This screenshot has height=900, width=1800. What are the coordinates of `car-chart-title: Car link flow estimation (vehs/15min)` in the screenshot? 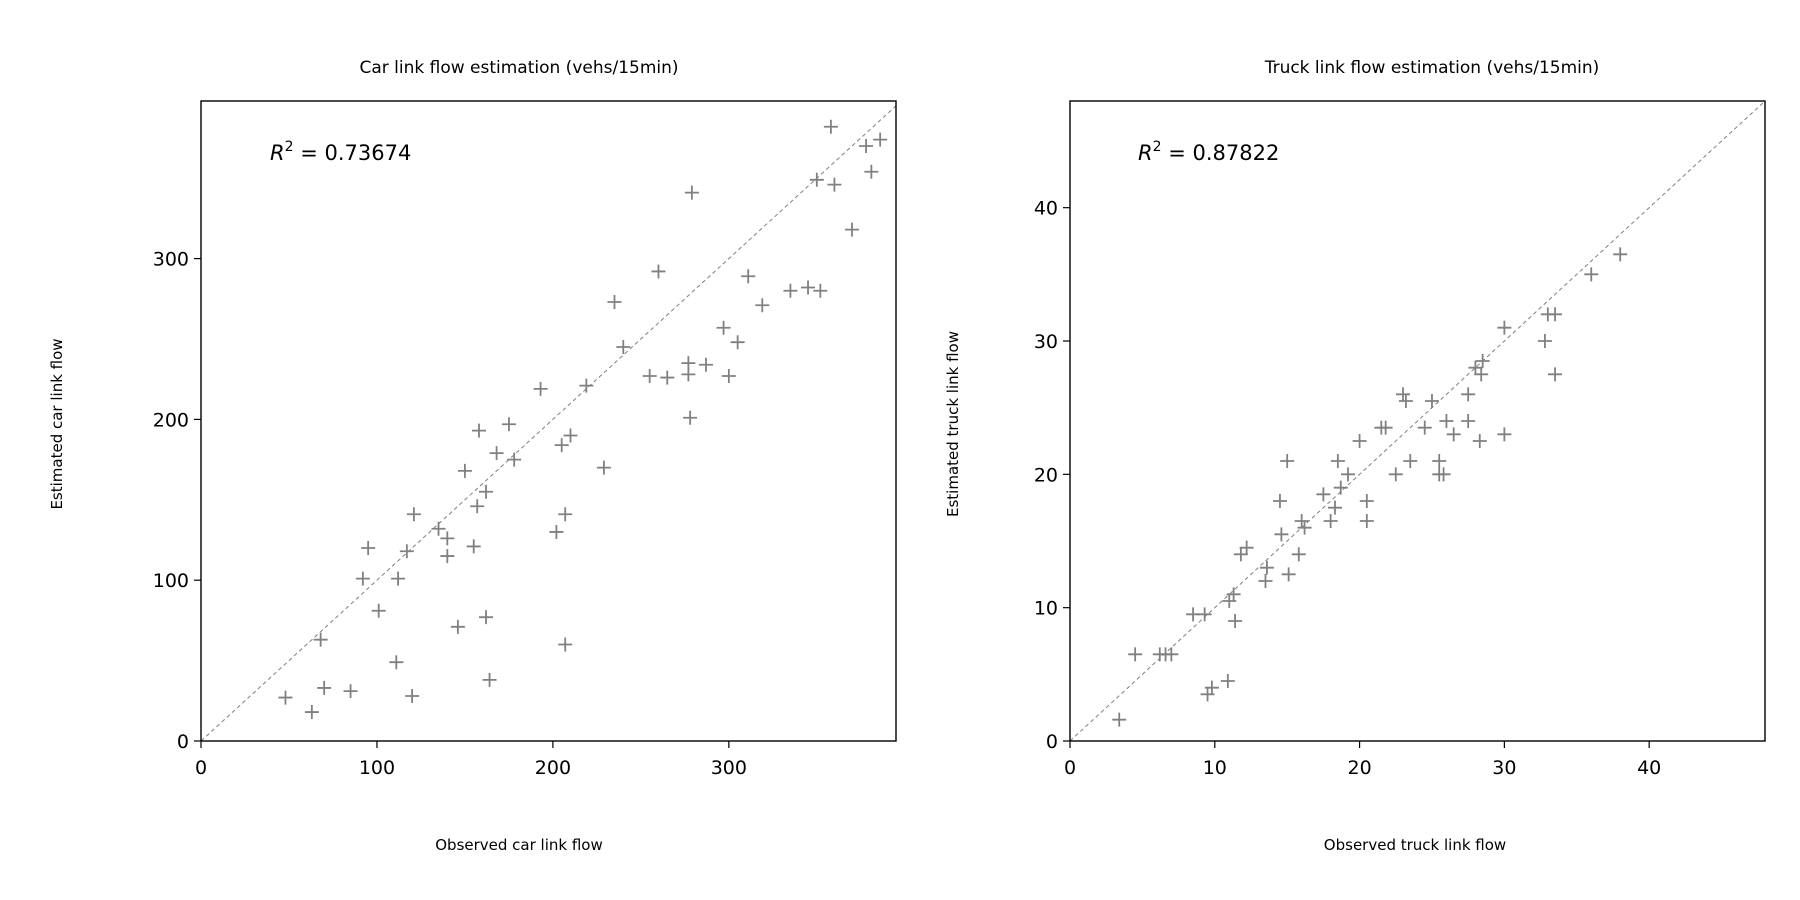 It's located at (518, 68).